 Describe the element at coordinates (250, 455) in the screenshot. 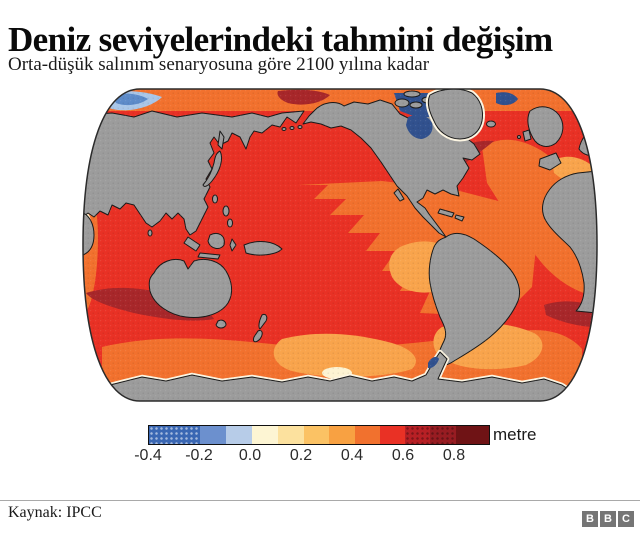

I see `legend-tick-label: 0.0` at that location.